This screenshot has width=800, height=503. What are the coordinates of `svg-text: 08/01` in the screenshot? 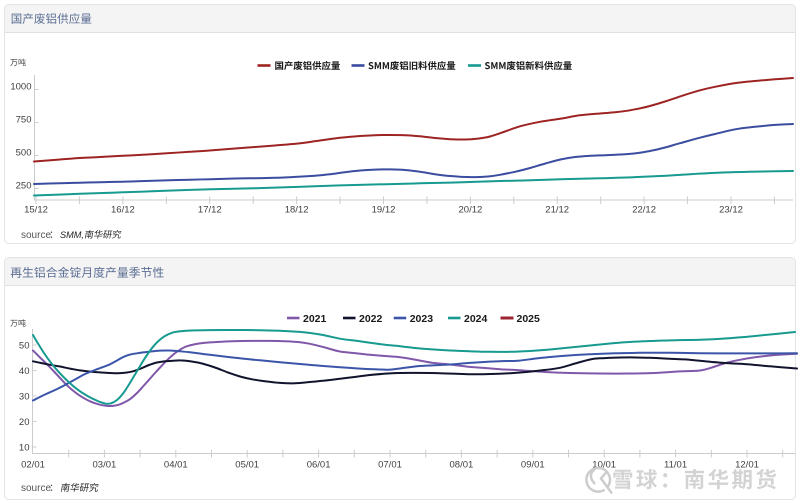 It's located at (462, 465).